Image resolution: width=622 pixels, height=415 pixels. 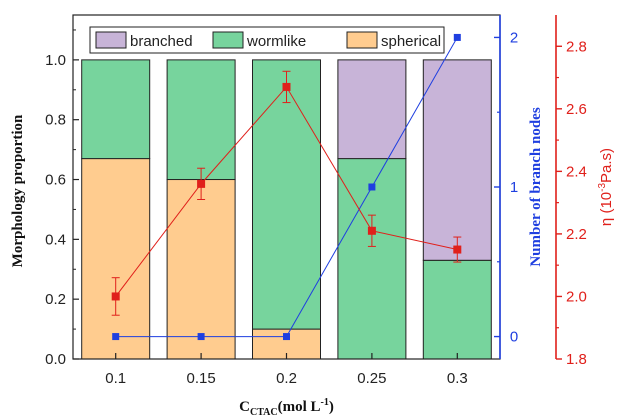 I want to click on legend-box, so click(x=267, y=40).